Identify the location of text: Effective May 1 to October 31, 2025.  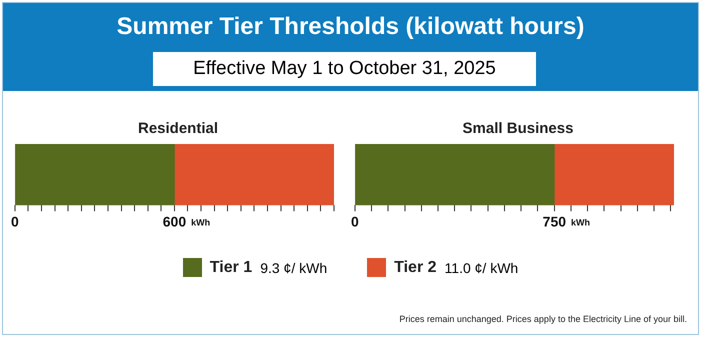
(344, 69).